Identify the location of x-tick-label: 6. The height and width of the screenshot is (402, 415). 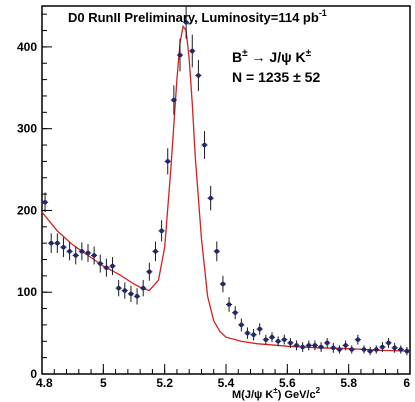
(406, 383).